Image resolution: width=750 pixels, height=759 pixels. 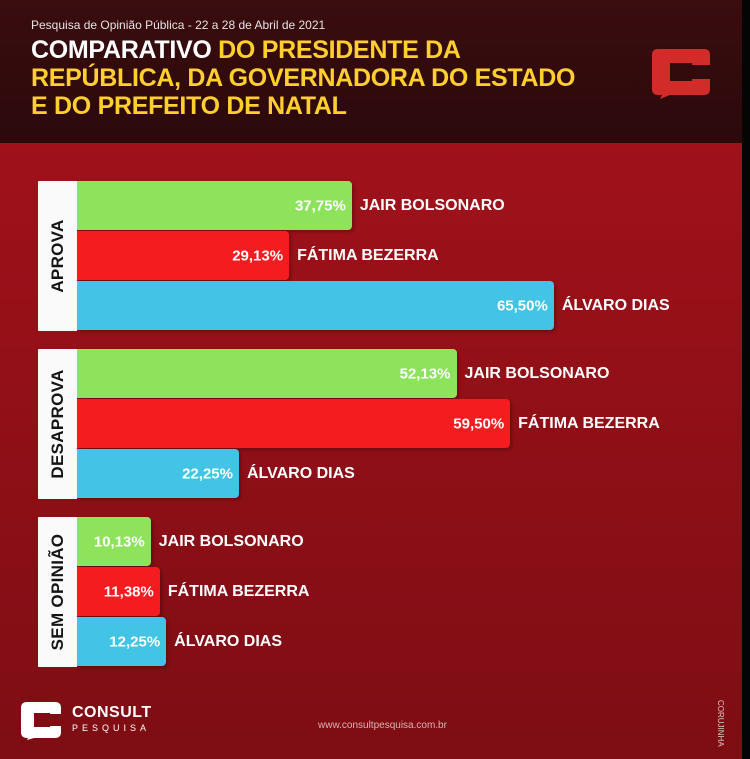 I want to click on title-highlight: COMPARATIVO, so click(x=121, y=50).